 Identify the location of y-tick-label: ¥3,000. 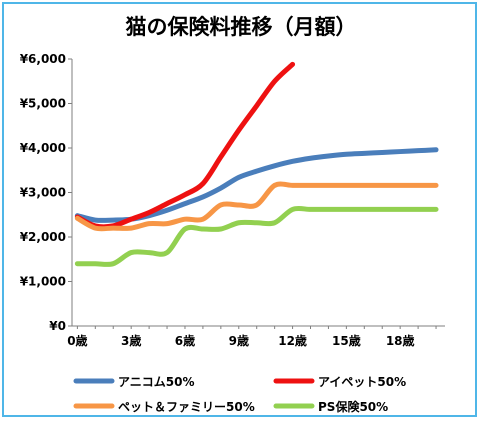
(43, 193).